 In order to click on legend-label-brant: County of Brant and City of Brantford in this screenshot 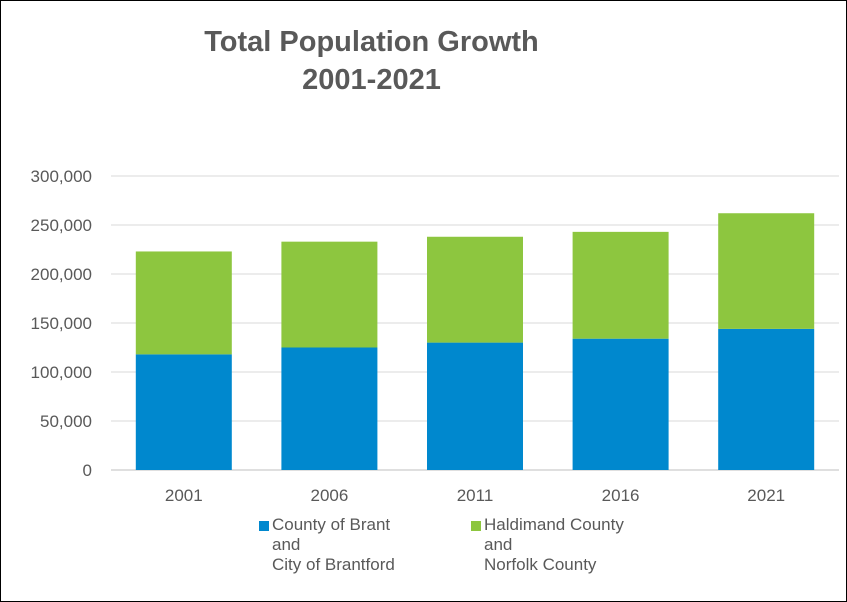, I will do `click(333, 544)`.